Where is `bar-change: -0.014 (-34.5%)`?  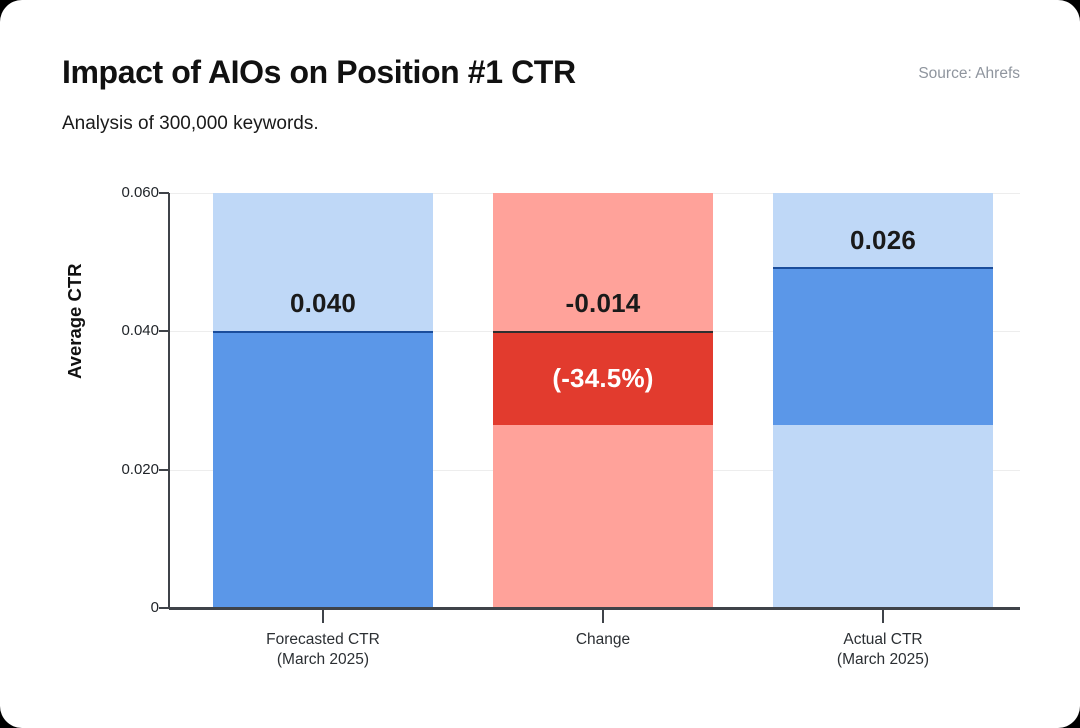 bar-change: -0.014 (-34.5%) is located at coordinates (603, 400).